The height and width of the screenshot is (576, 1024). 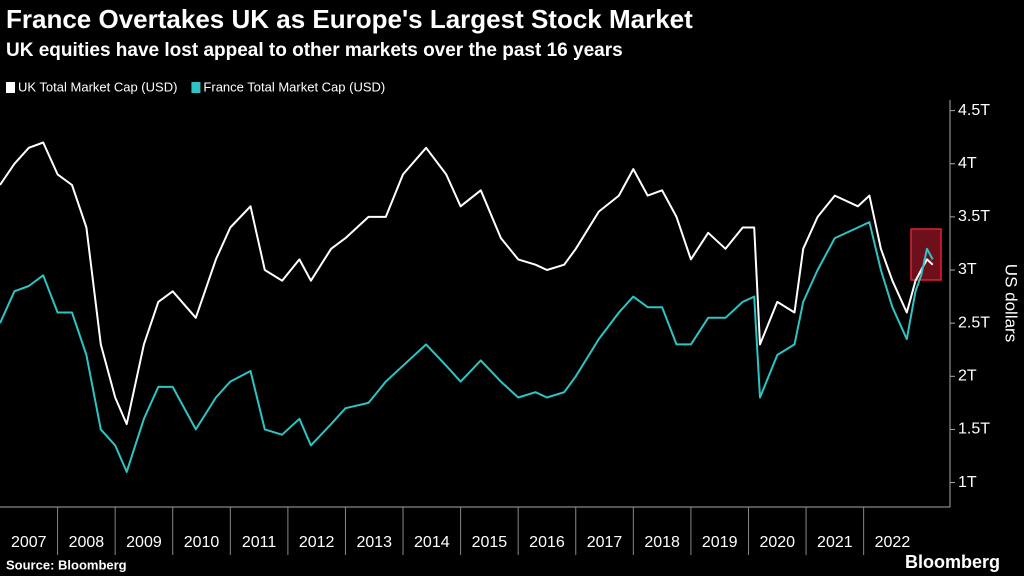 What do you see at coordinates (87, 542) in the screenshot?
I see `x-tick-label: 2008` at bounding box center [87, 542].